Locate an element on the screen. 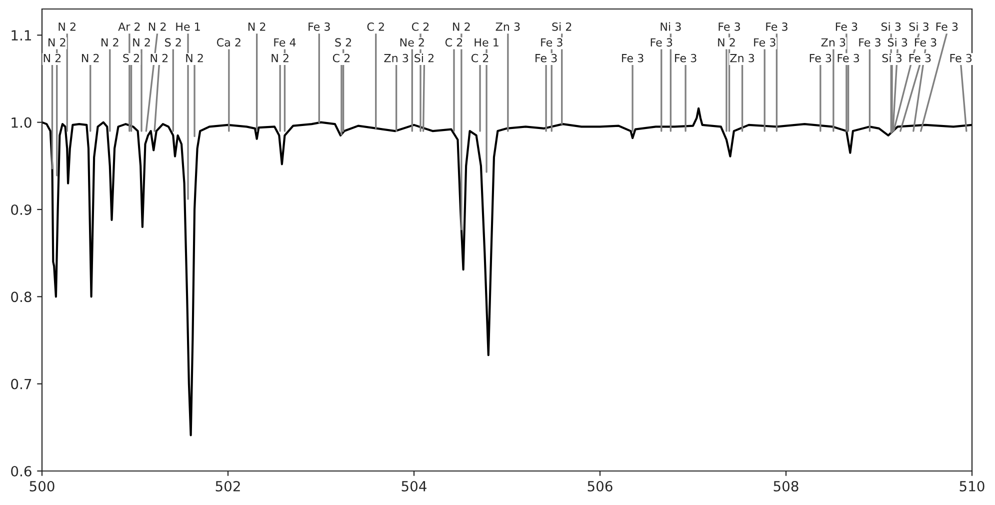  x-tick-label: 510 is located at coordinates (972, 486).